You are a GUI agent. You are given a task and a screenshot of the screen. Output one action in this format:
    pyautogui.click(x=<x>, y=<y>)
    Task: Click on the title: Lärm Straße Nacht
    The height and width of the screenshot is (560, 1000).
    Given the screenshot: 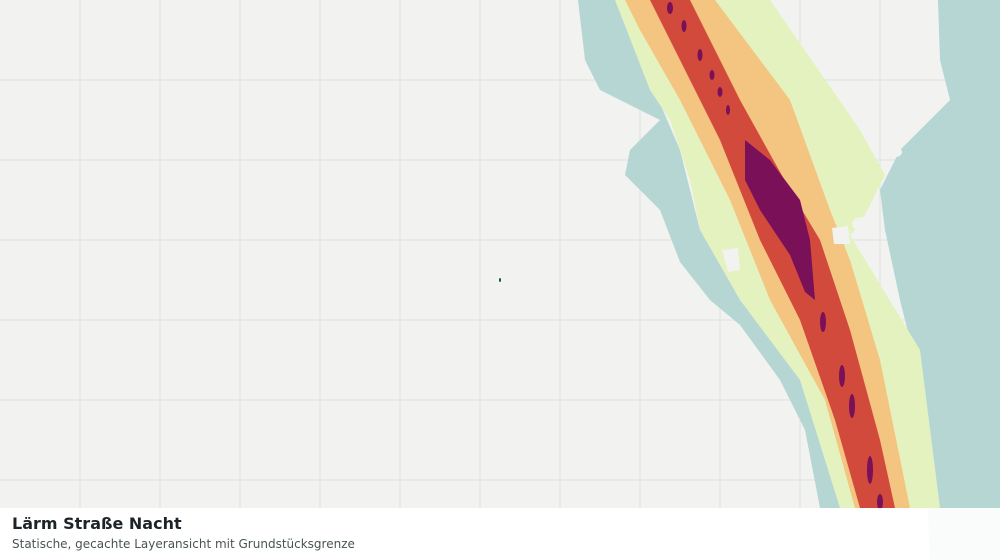 What is the action you would take?
    pyautogui.click(x=97, y=523)
    